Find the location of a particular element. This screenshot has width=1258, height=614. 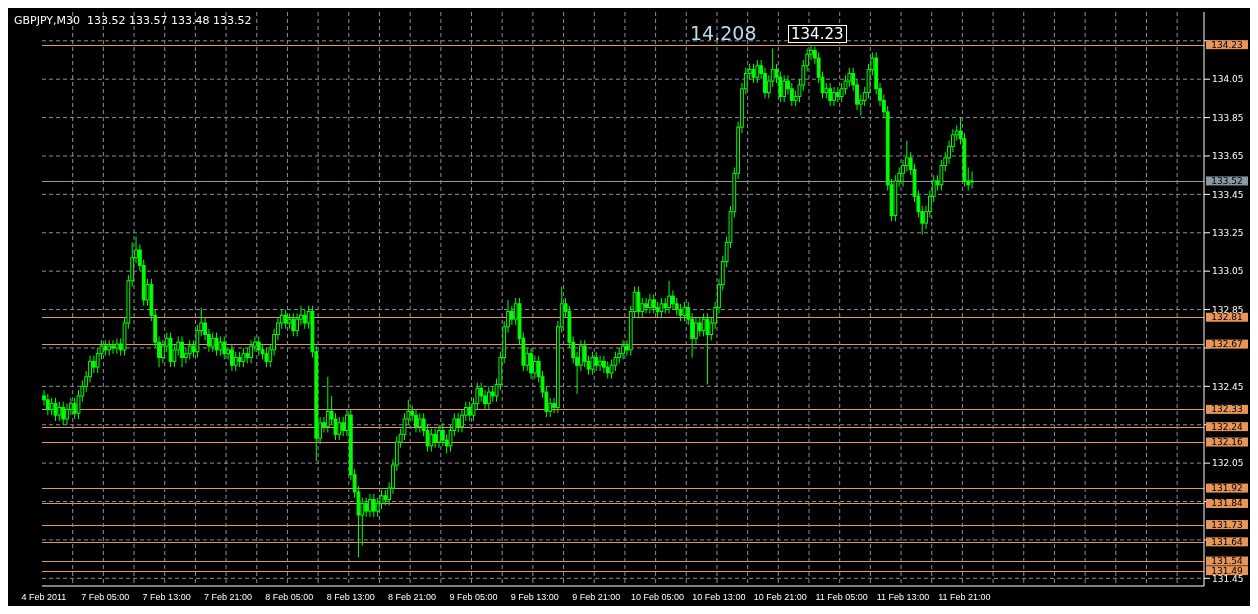

x-tick-label: 9 Feb 13:00 is located at coordinates (534, 597).